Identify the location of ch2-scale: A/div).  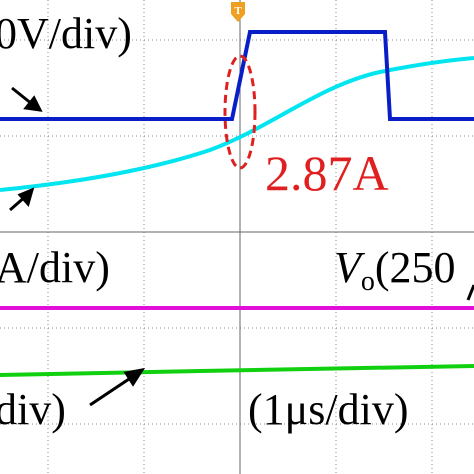
(55, 267).